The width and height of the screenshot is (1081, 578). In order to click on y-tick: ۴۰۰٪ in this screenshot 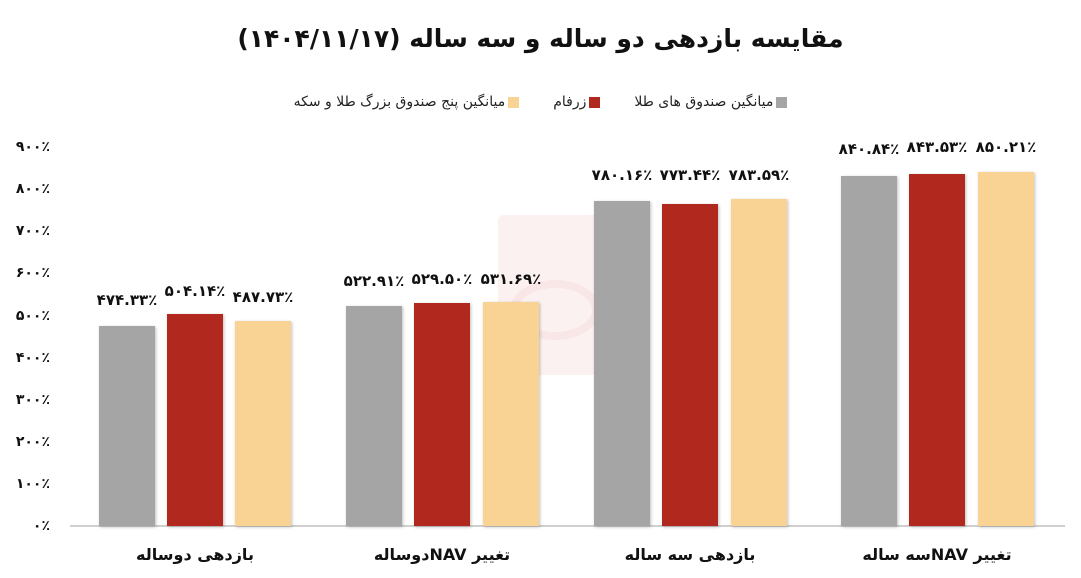, I will do `click(32, 358)`.